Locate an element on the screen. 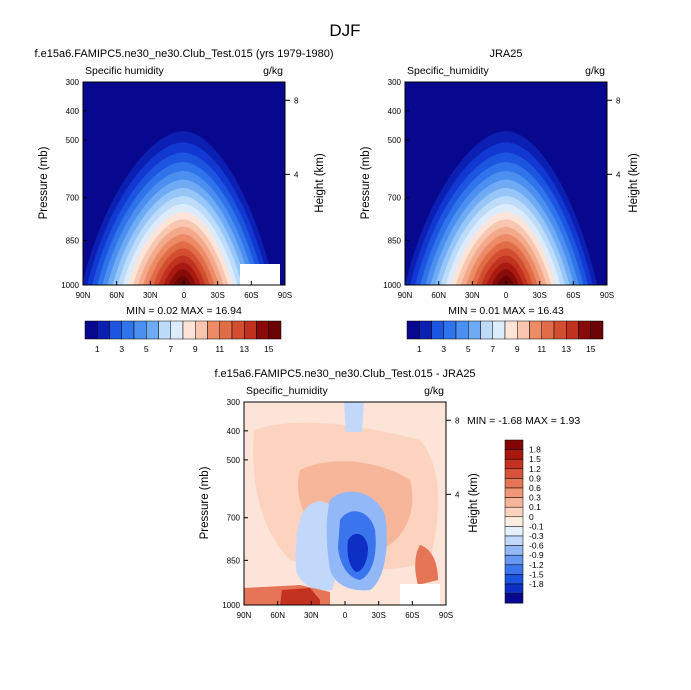 Image resolution: width=691 pixels, height=690 pixels. panel-obs-plot-area is located at coordinates (506, 183).